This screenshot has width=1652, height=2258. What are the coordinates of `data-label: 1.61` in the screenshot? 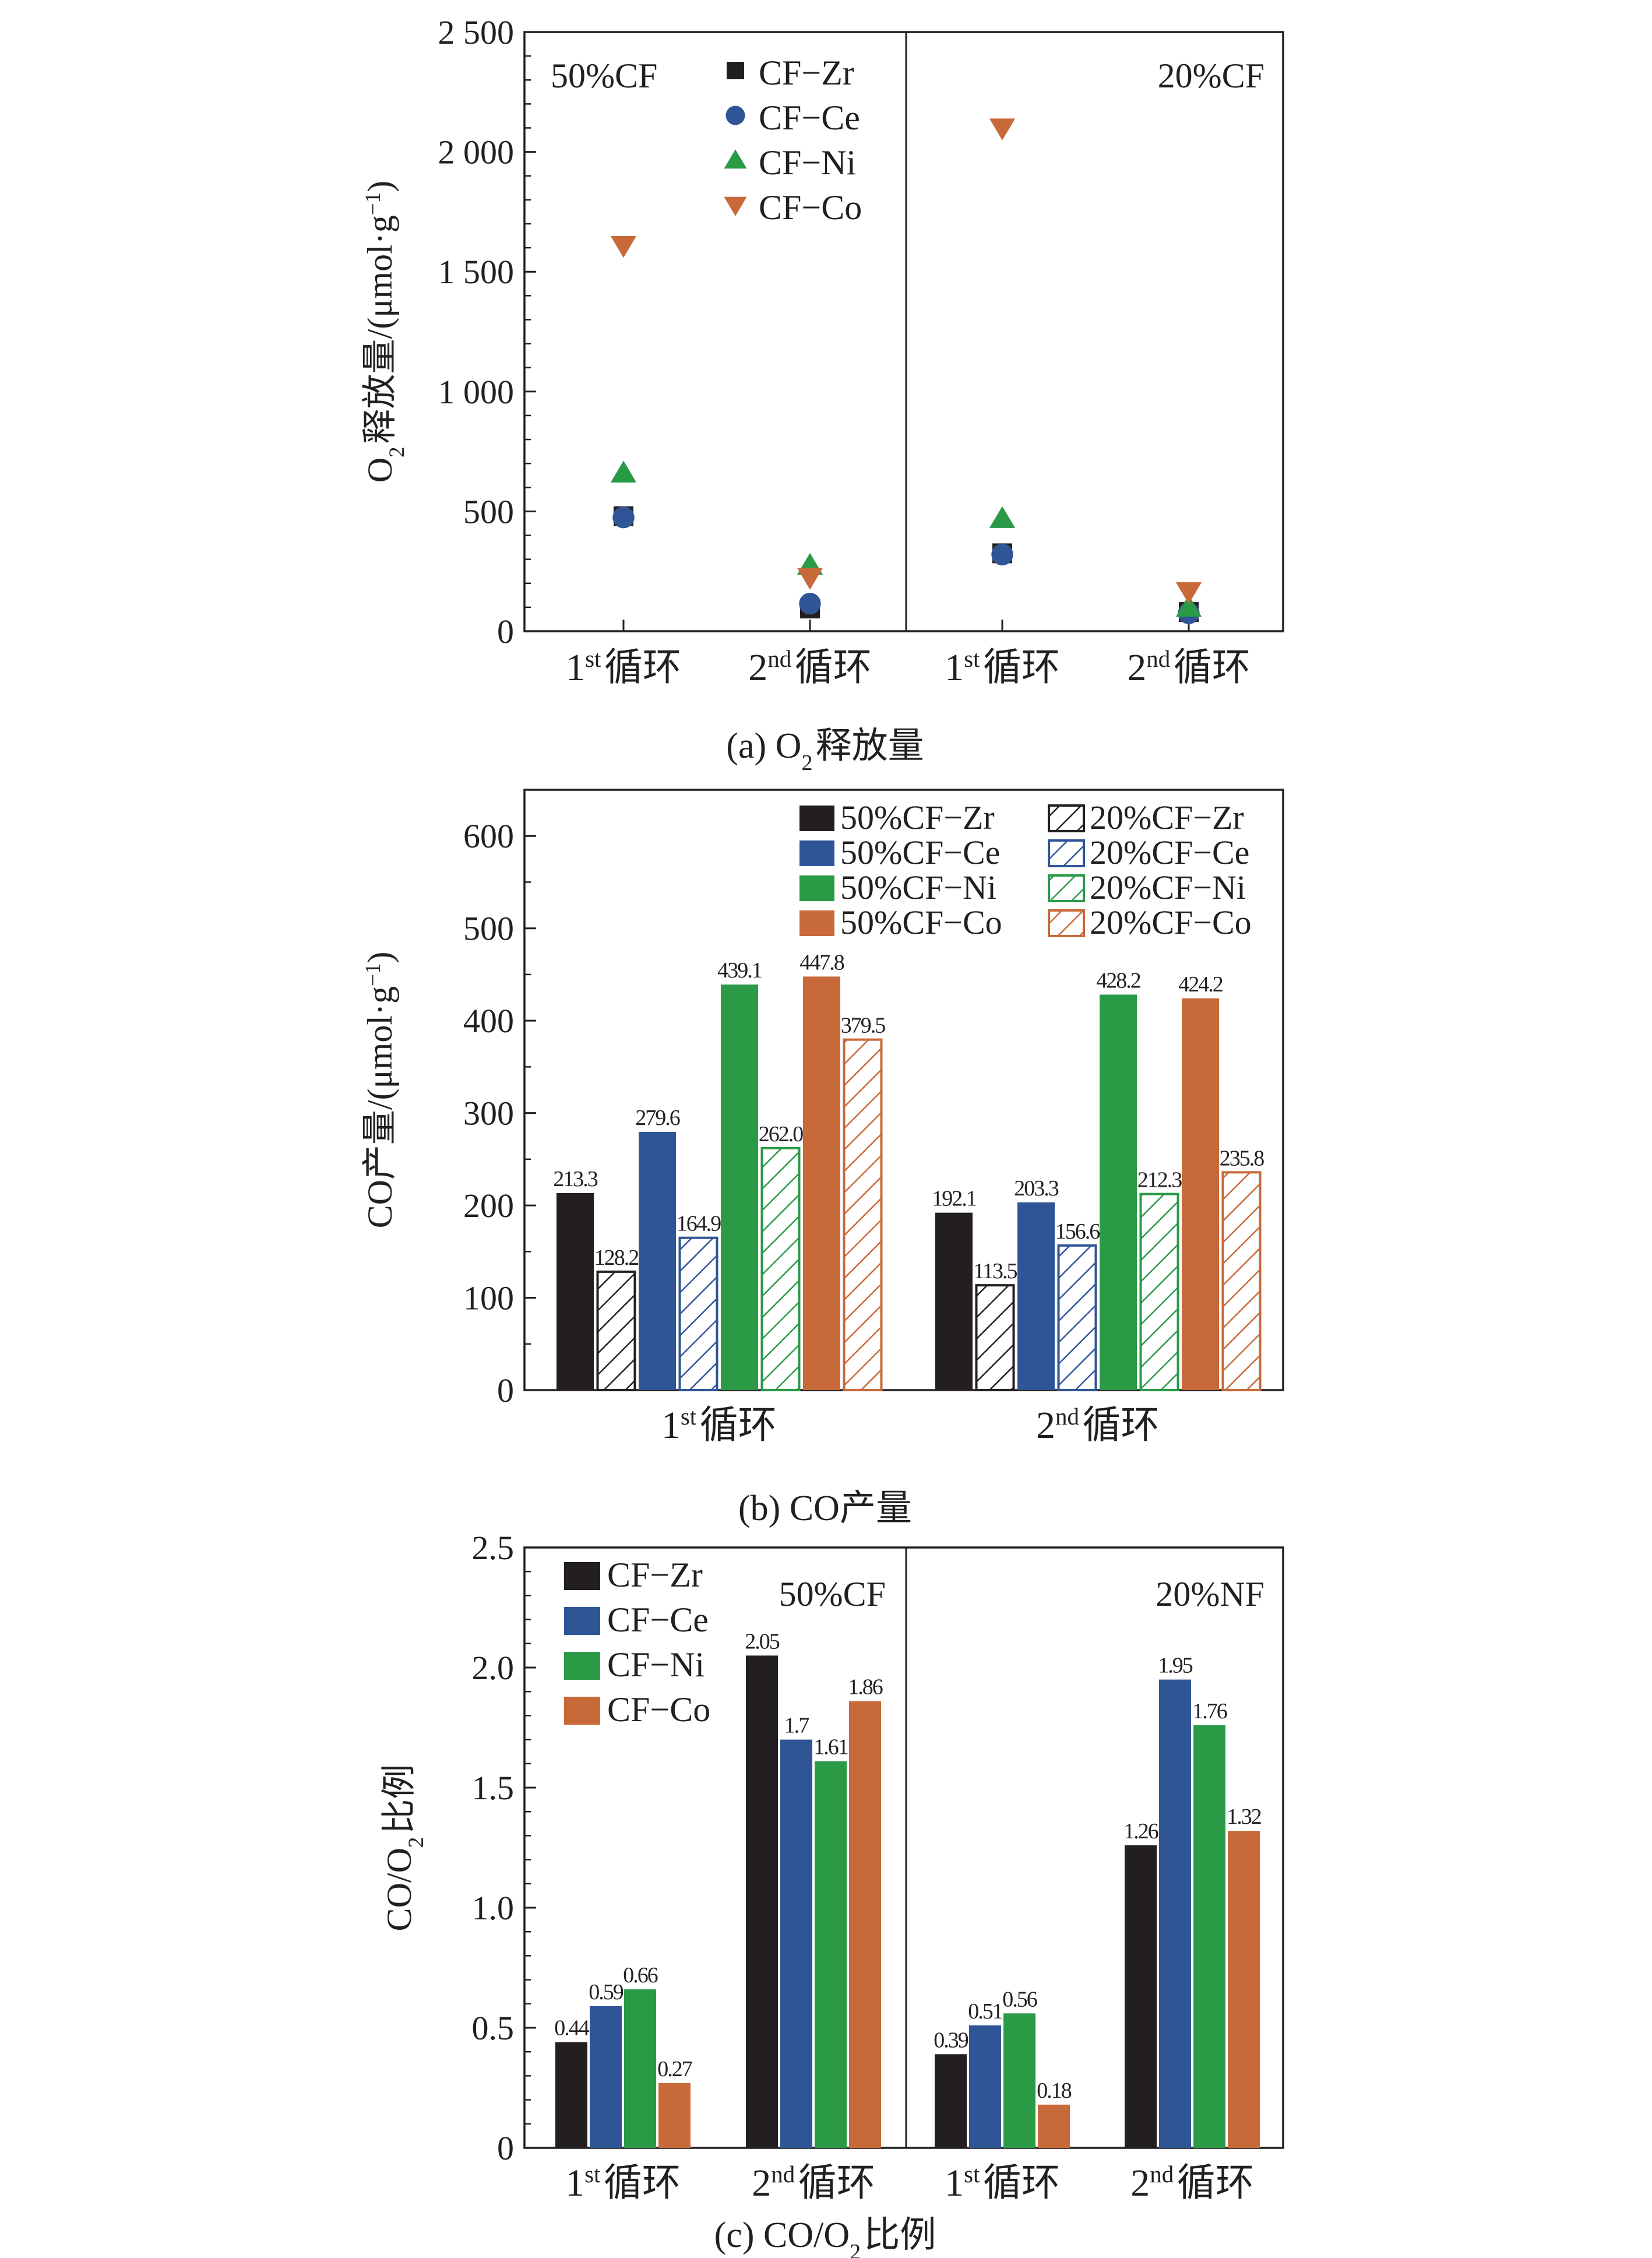 It's located at (830, 1747).